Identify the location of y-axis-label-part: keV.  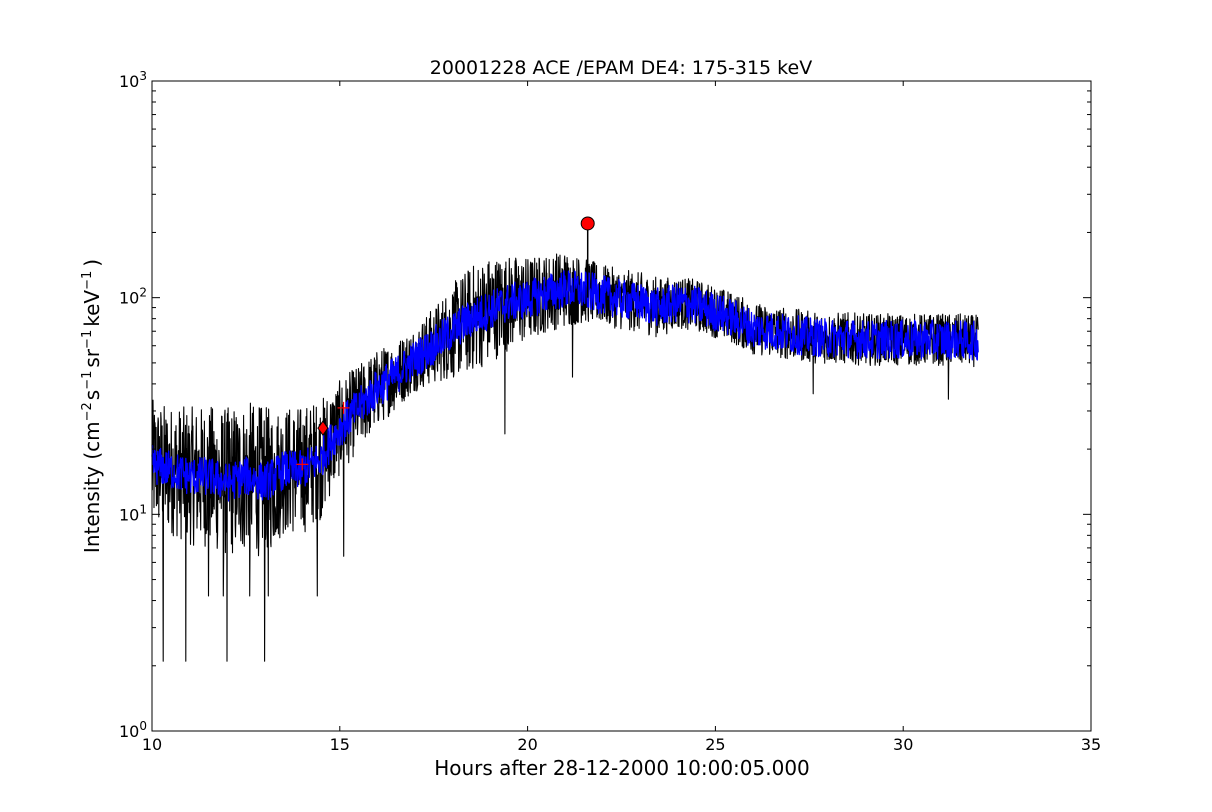
(92, 308).